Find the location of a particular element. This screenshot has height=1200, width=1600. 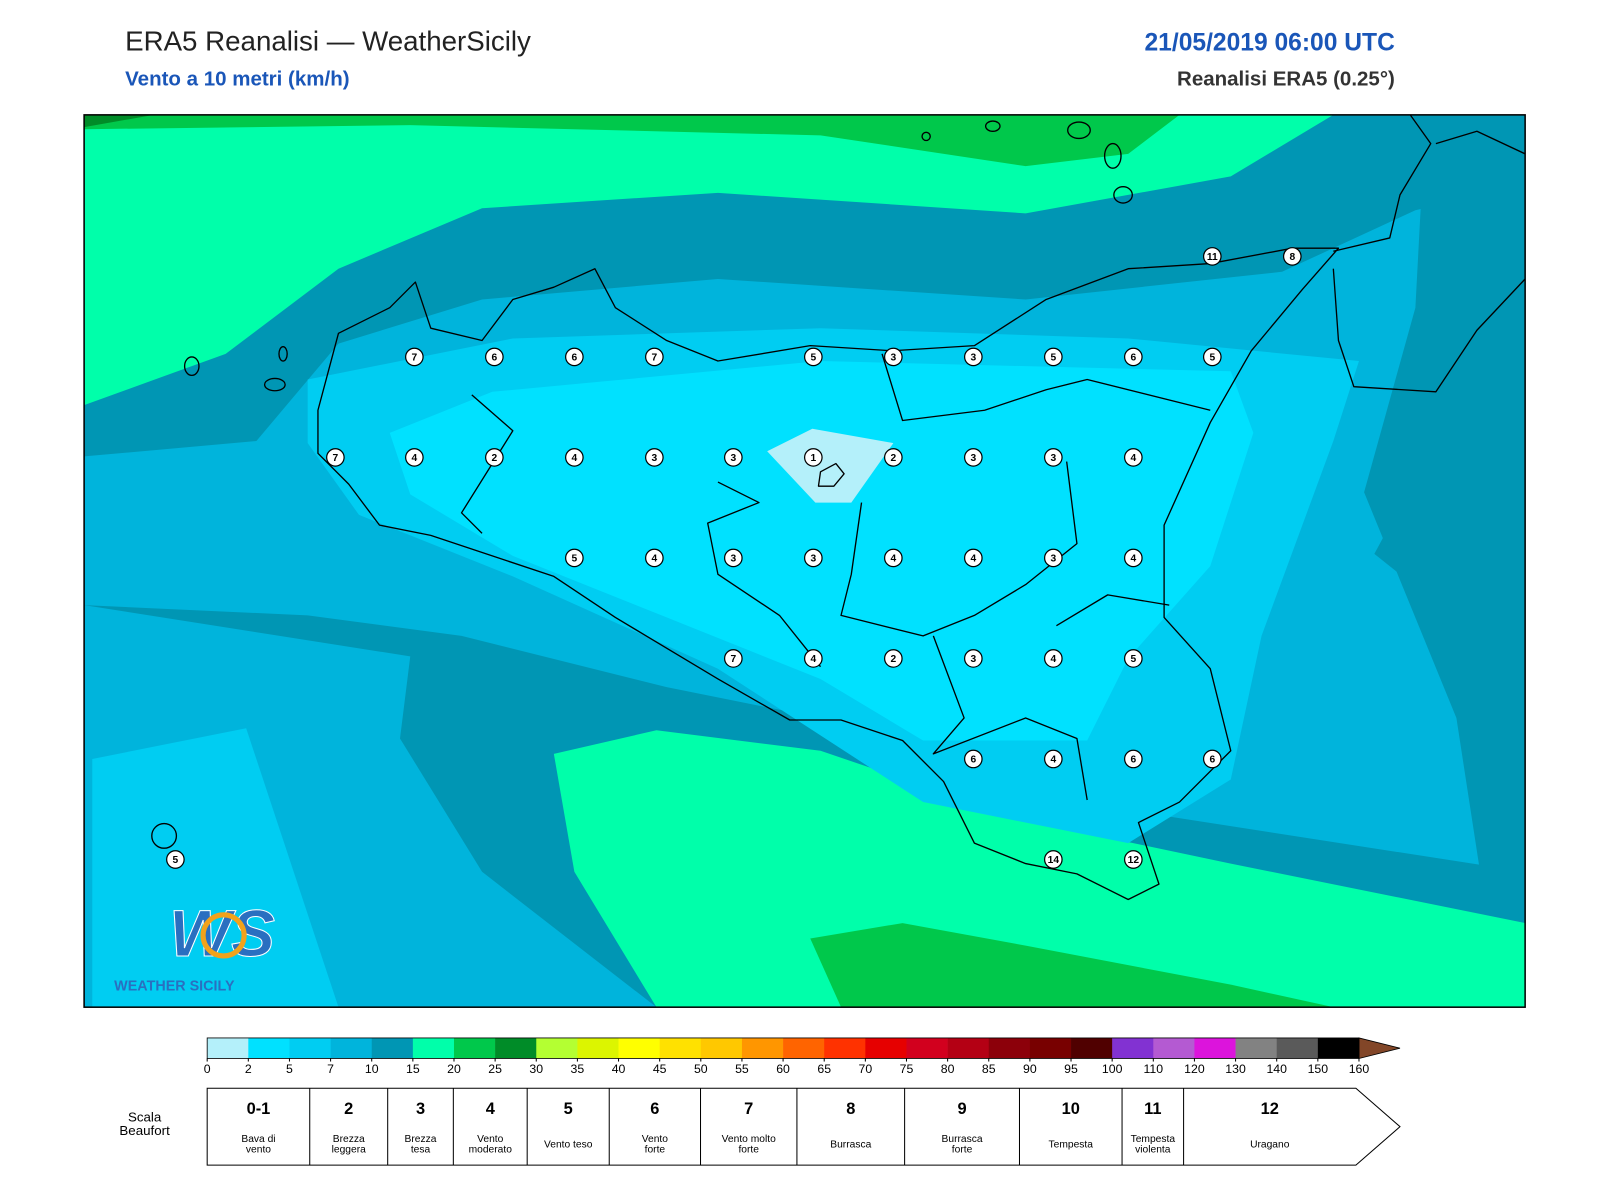

beaufort-desc: tesa is located at coordinates (421, 1149).